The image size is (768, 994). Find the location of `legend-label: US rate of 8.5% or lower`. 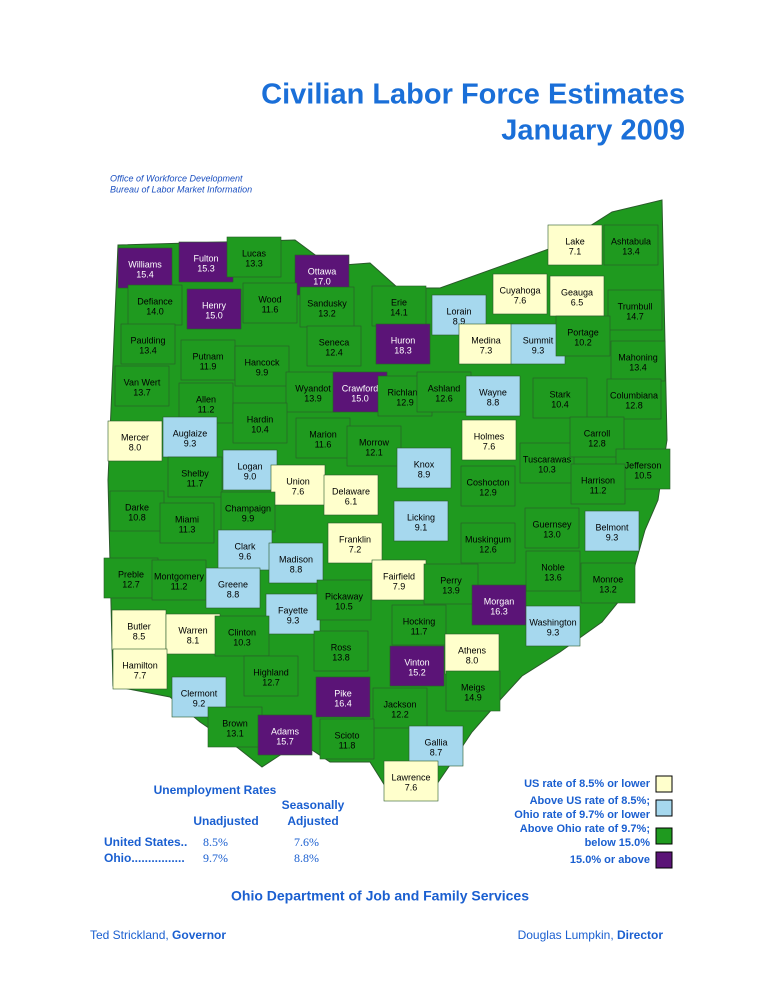

legend-label: US rate of 8.5% or lower is located at coordinates (587, 784).